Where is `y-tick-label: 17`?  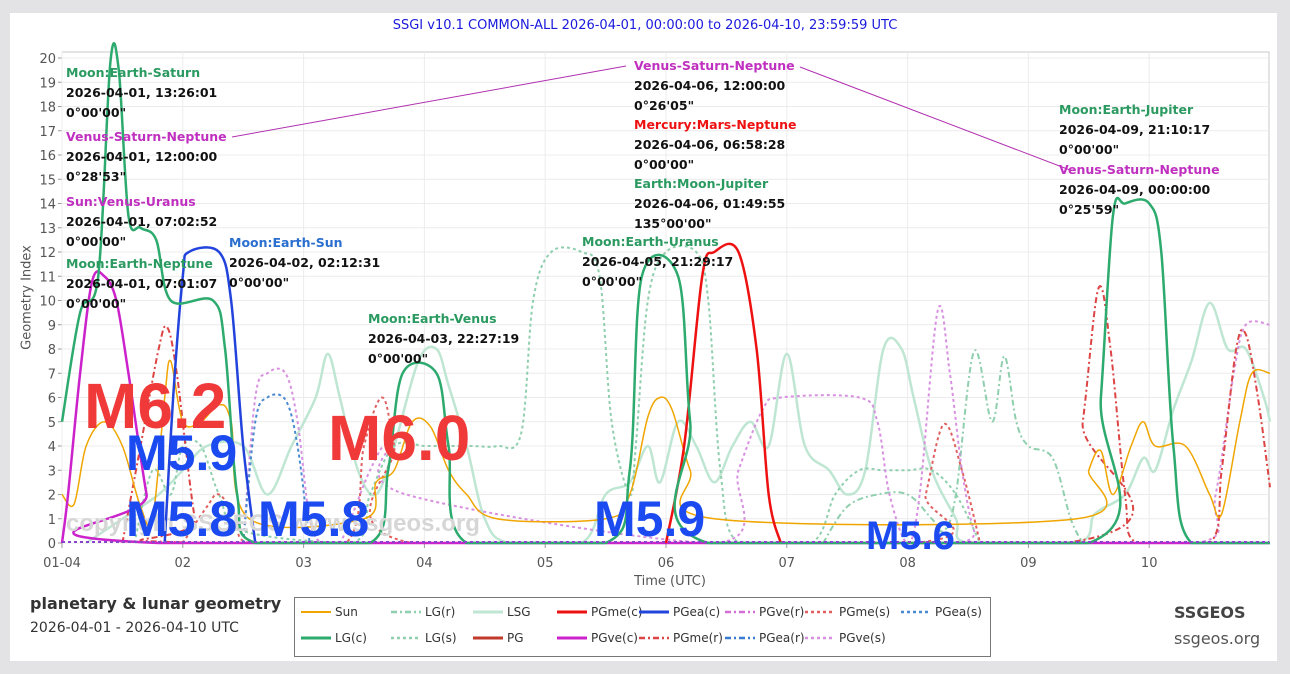 y-tick-label: 17 is located at coordinates (47, 132).